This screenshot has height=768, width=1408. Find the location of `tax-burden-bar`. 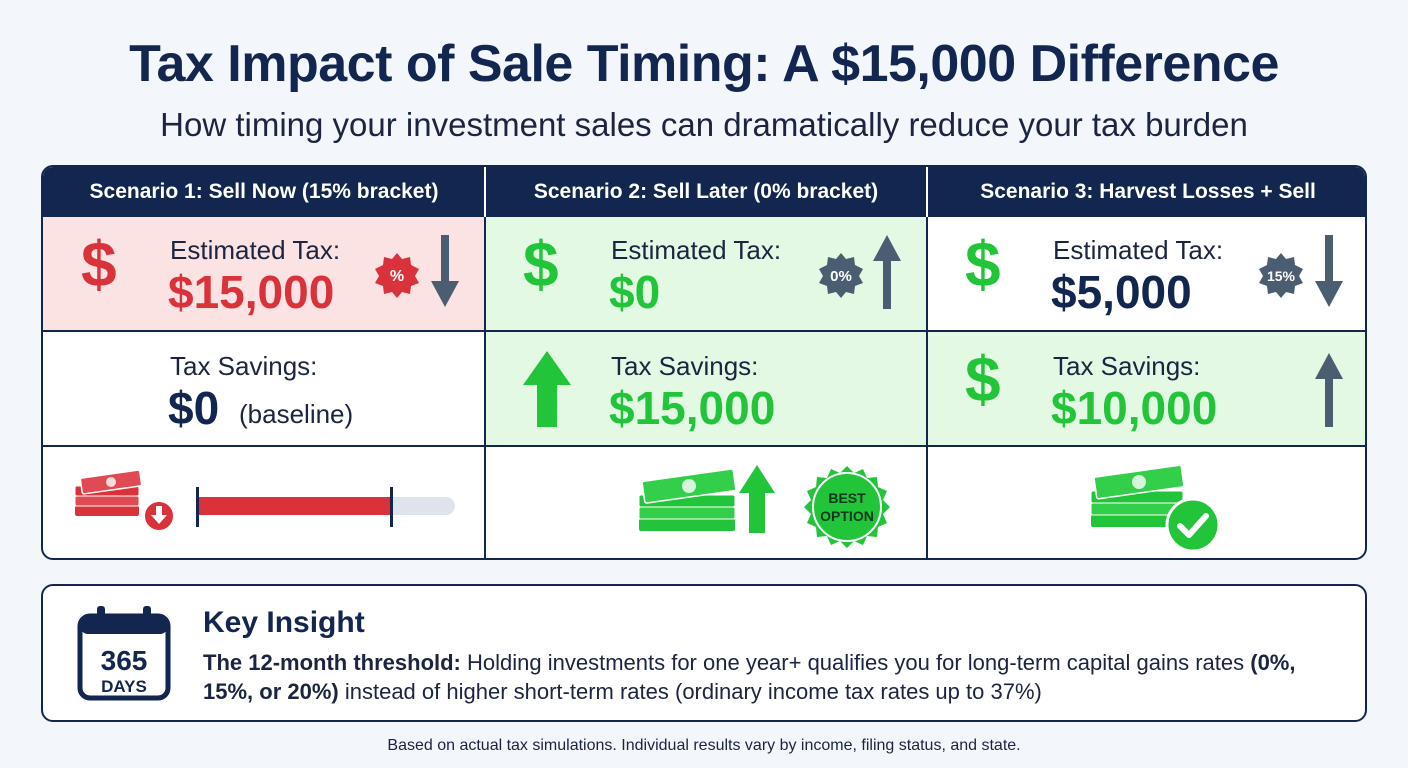

tax-burden-bar is located at coordinates (325, 507).